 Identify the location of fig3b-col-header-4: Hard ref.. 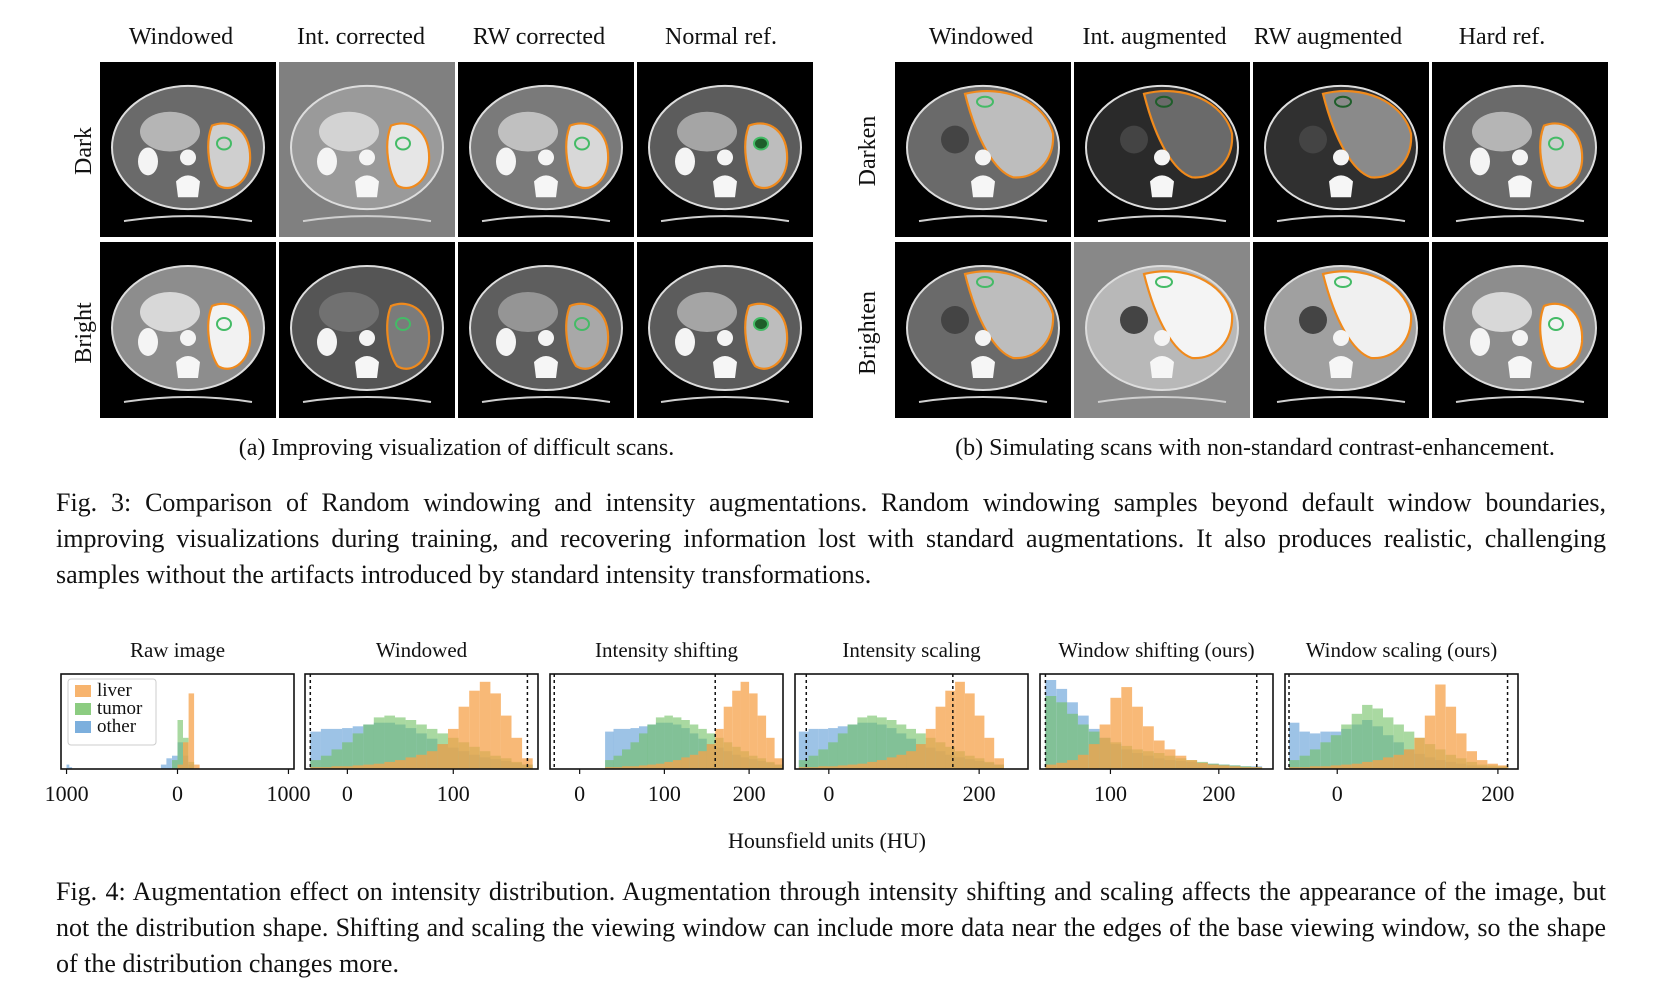
(1502, 37).